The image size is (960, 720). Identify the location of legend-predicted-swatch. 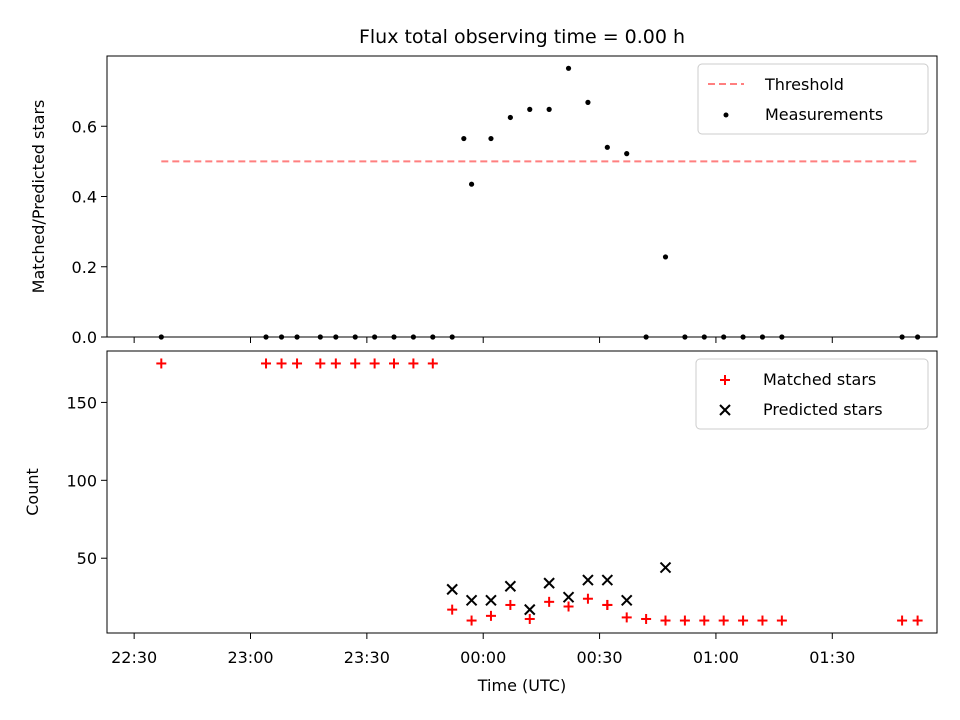
(725, 410).